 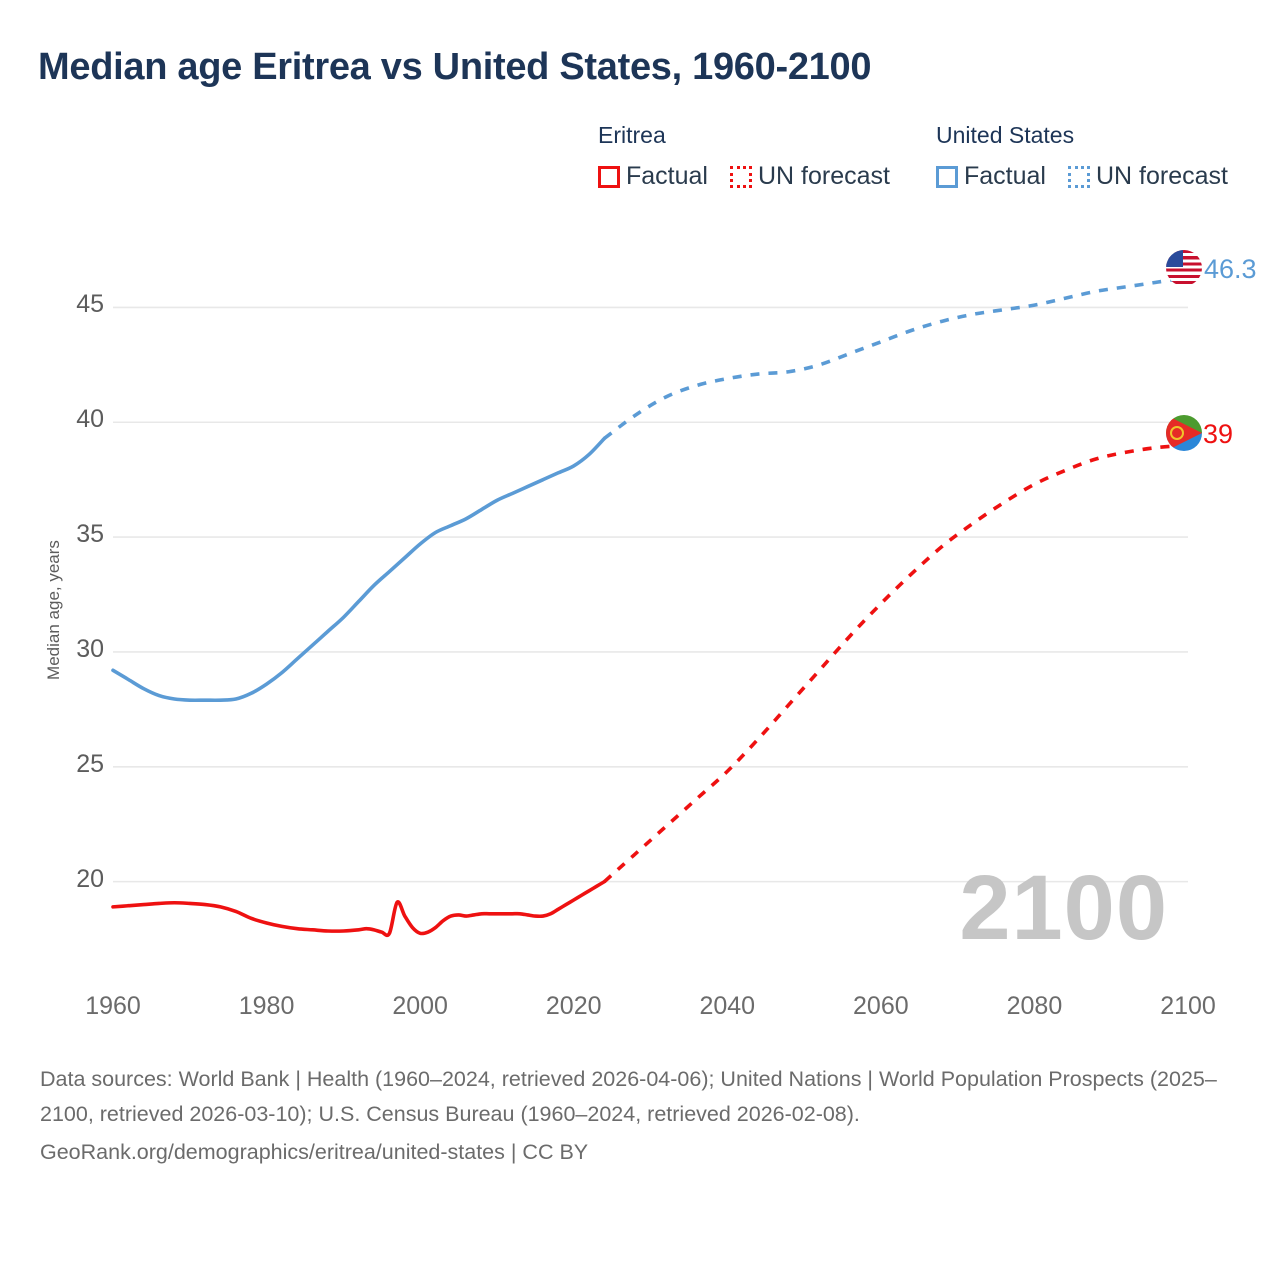 What do you see at coordinates (90, 763) in the screenshot?
I see `y-tick-label: 25` at bounding box center [90, 763].